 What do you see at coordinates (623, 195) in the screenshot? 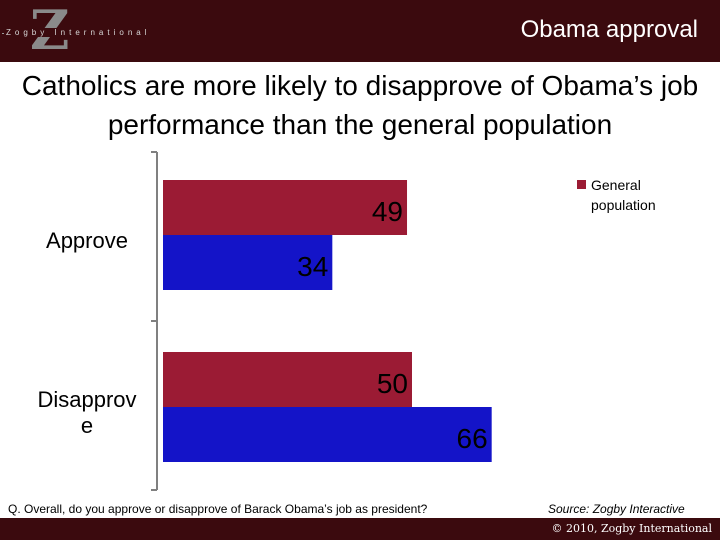
I see `legend-label-general-population: General population` at bounding box center [623, 195].